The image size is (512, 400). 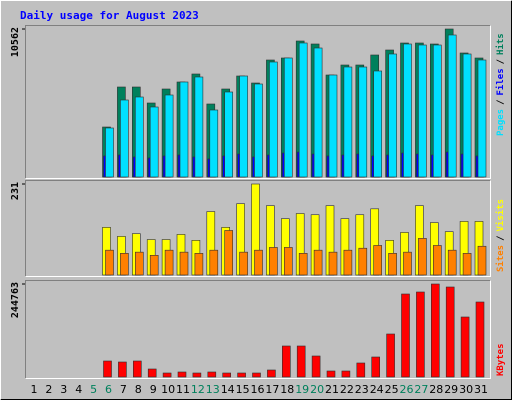 I want to click on x-tick-label: 27, so click(x=421, y=389).